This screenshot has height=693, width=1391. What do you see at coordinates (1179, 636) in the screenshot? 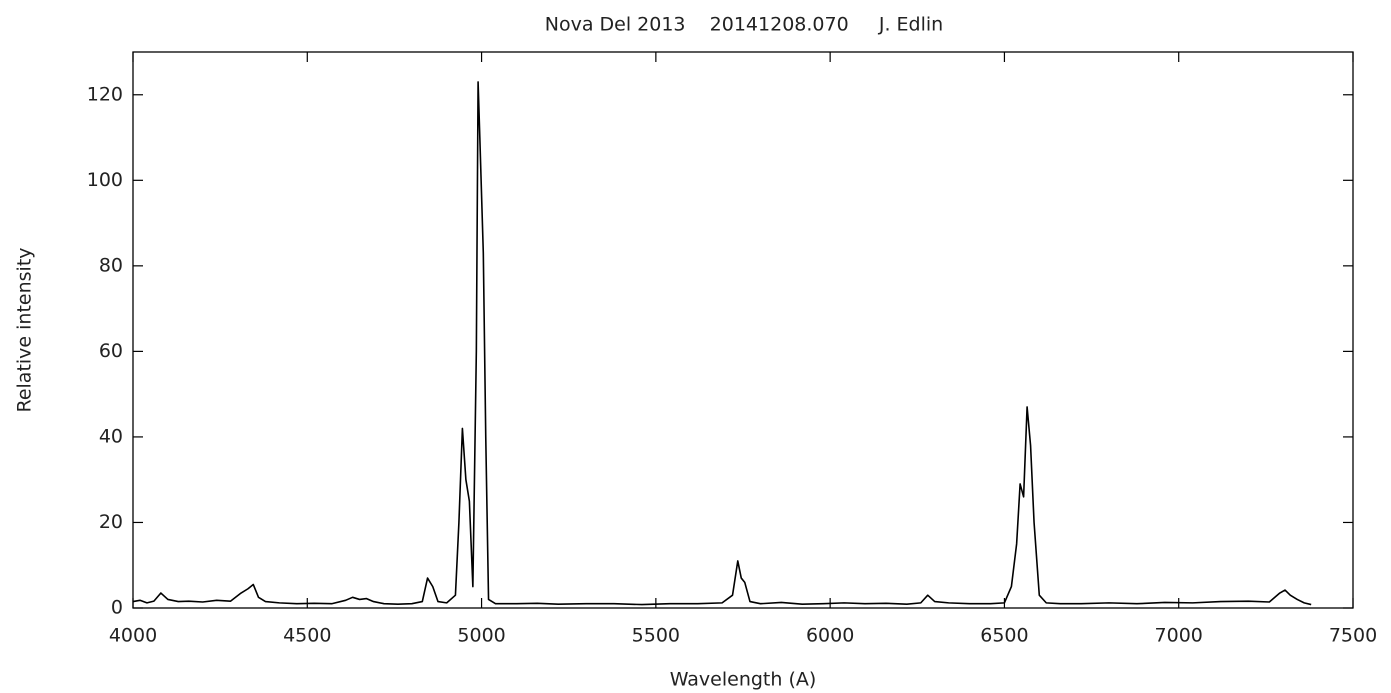
I see `x-tick-label: 7000` at bounding box center [1179, 636].